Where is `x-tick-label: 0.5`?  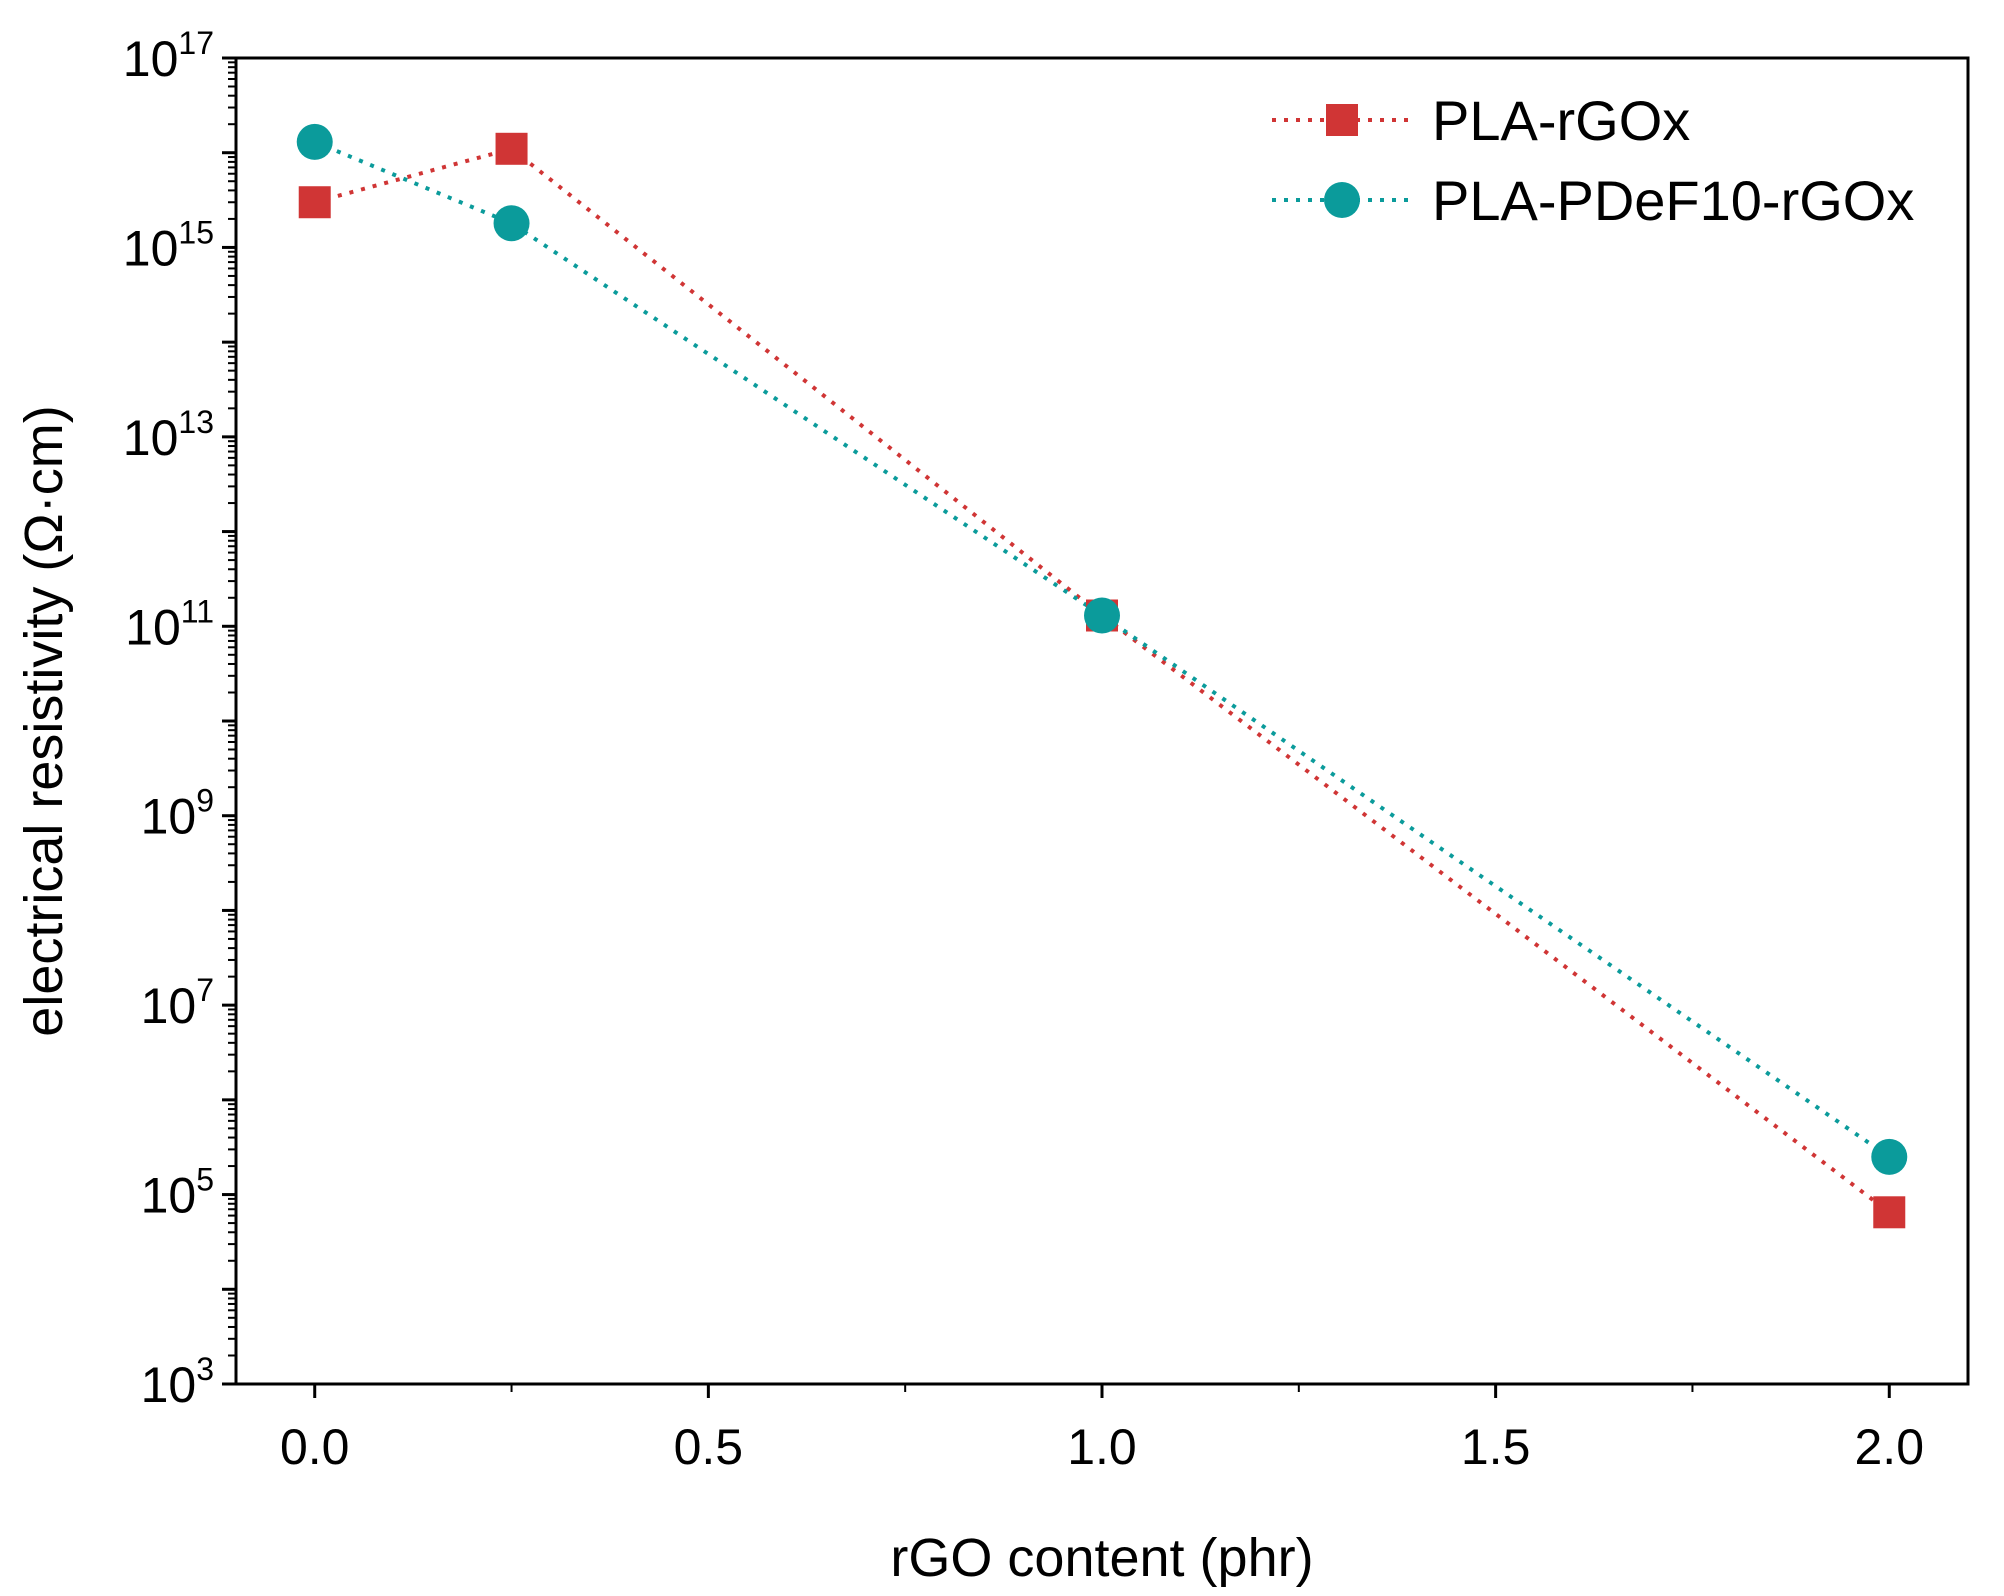 x-tick-label: 0.5 is located at coordinates (709, 1447).